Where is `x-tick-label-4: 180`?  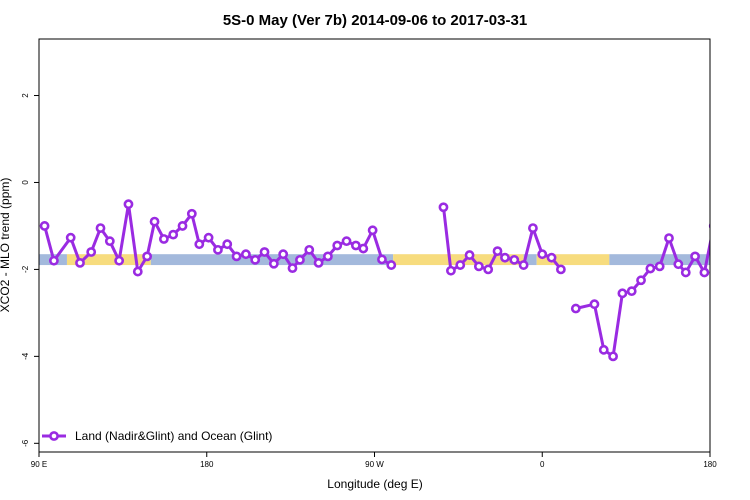
x-tick-label-4: 180 is located at coordinates (710, 464).